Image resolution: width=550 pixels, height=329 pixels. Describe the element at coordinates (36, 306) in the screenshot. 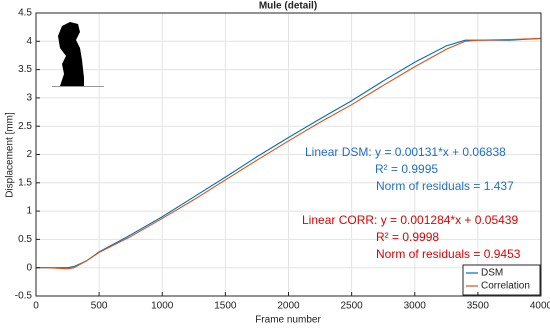

I see `x-tick-label: 0` at that location.